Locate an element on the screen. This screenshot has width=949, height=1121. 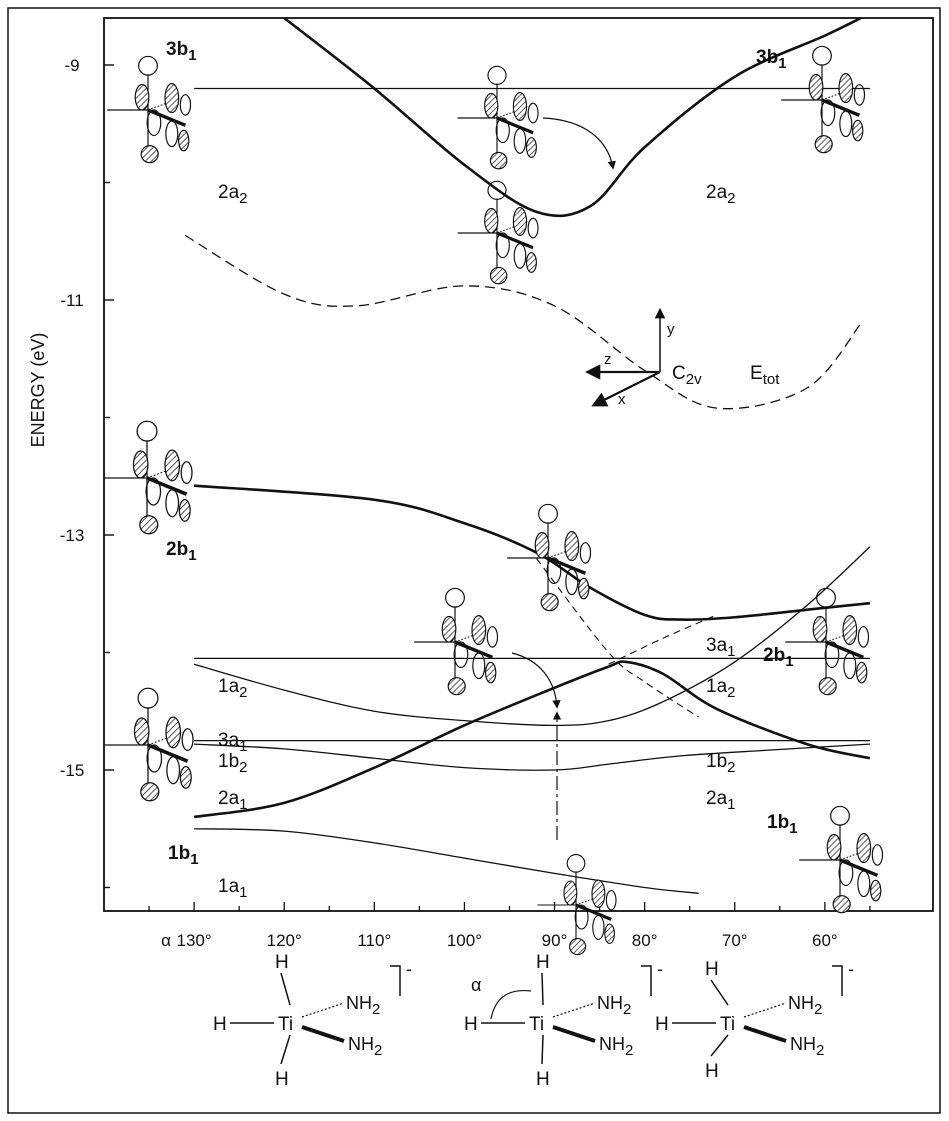
y-tick-label: -15 is located at coordinates (72, 770).